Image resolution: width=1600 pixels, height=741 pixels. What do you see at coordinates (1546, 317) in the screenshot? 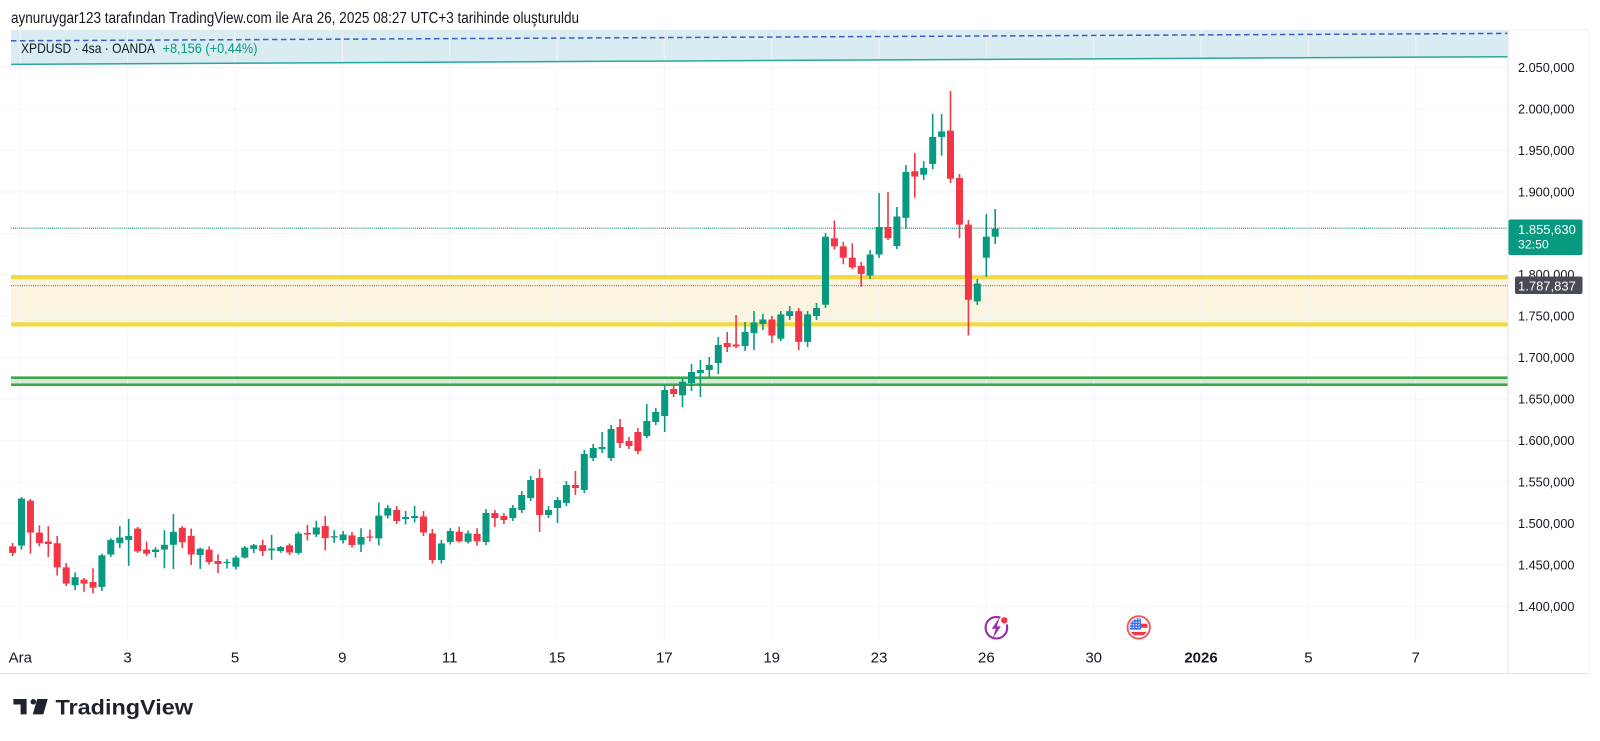
I see `svg-text: 1.750,000` at bounding box center [1546, 317].